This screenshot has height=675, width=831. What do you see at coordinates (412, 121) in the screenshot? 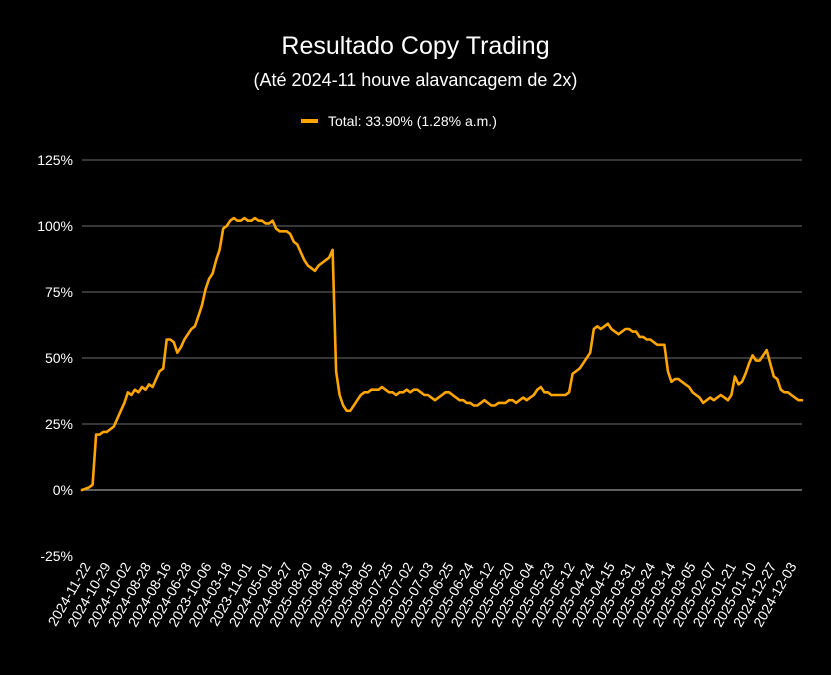
I see `legend-entry-total: Total: 33.90% (1.28% a.m.)` at bounding box center [412, 121].